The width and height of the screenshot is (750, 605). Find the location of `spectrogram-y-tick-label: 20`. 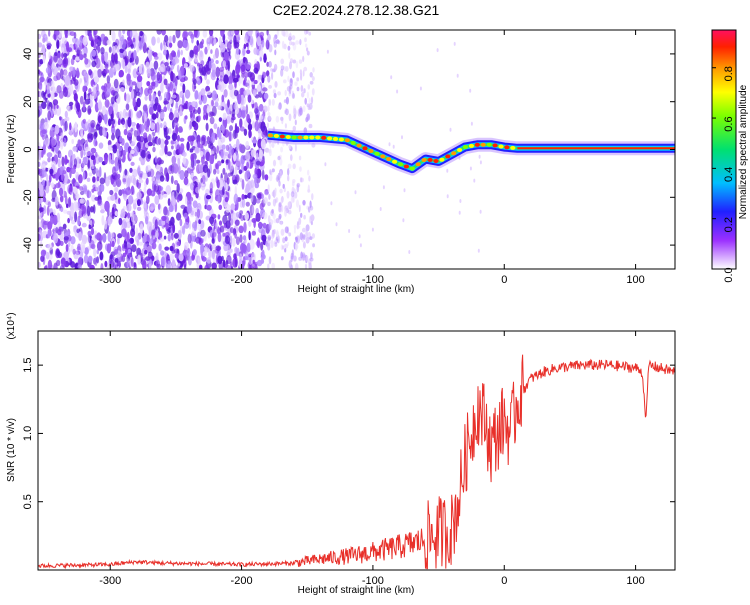

spectrogram-y-tick-label: 20 is located at coordinates (28, 102).